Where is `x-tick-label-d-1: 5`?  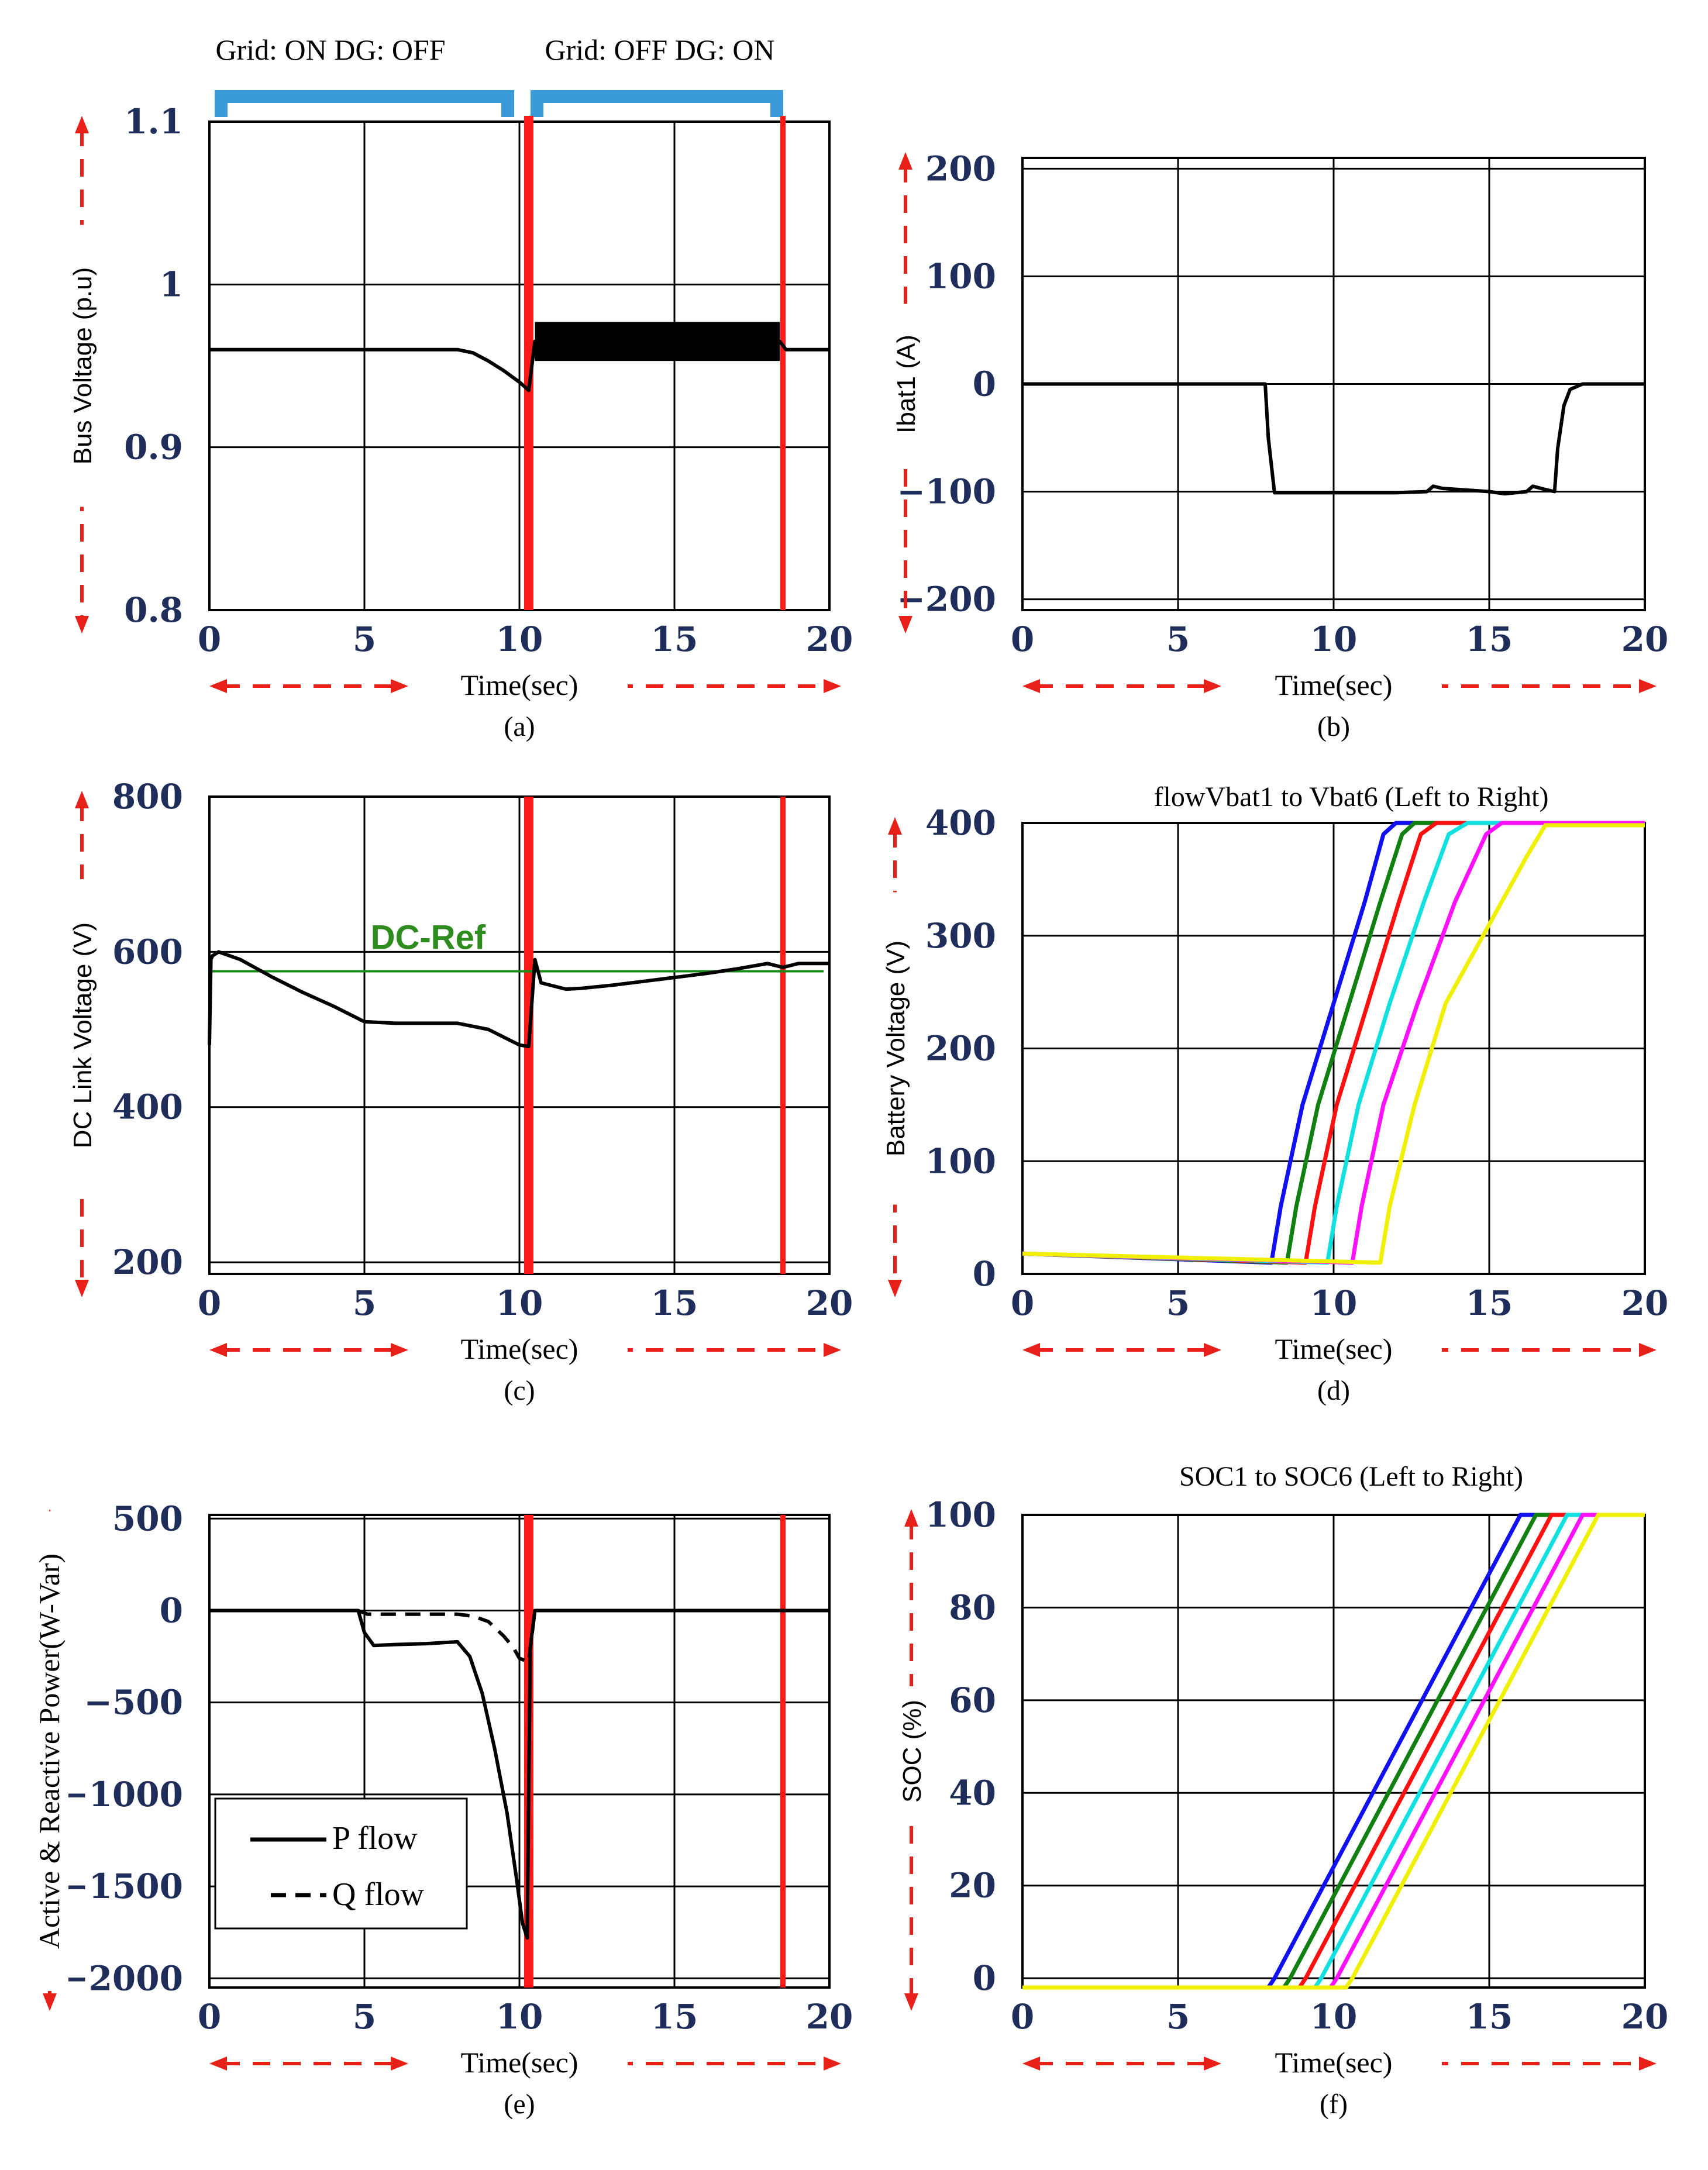 x-tick-label-d-1: 5 is located at coordinates (1178, 1303).